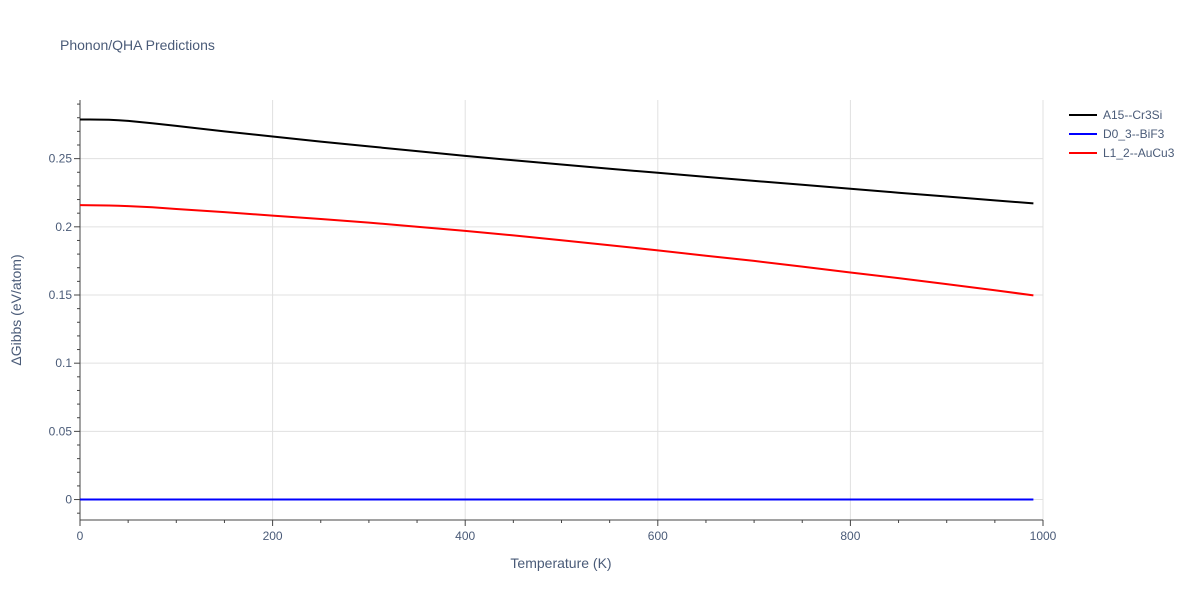  Describe the element at coordinates (273, 536) in the screenshot. I see `x-tick-label: 200` at that location.